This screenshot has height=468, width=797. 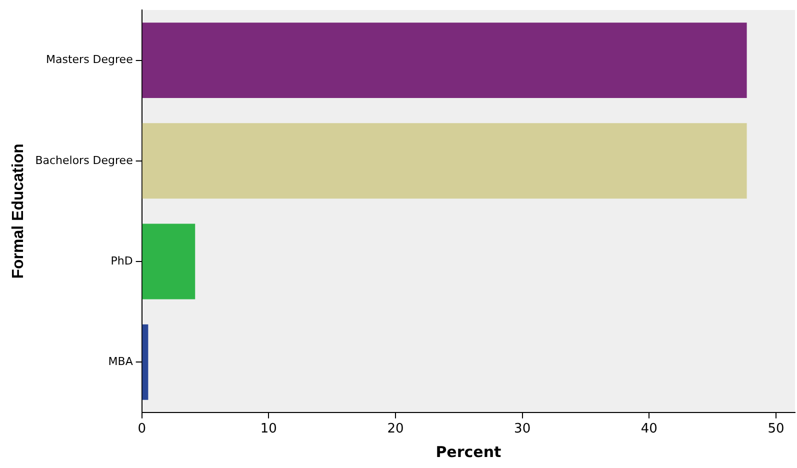 I want to click on y-axis-title: Formal Education, so click(x=19, y=211).